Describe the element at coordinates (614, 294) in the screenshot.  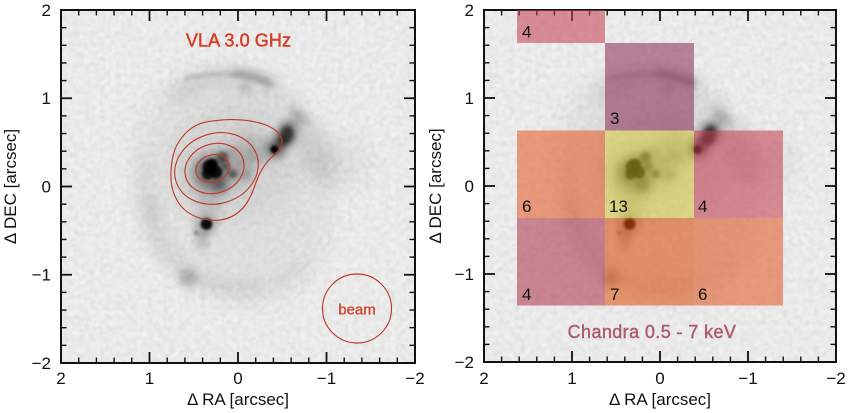
I see `svg-text: 7` at that location.